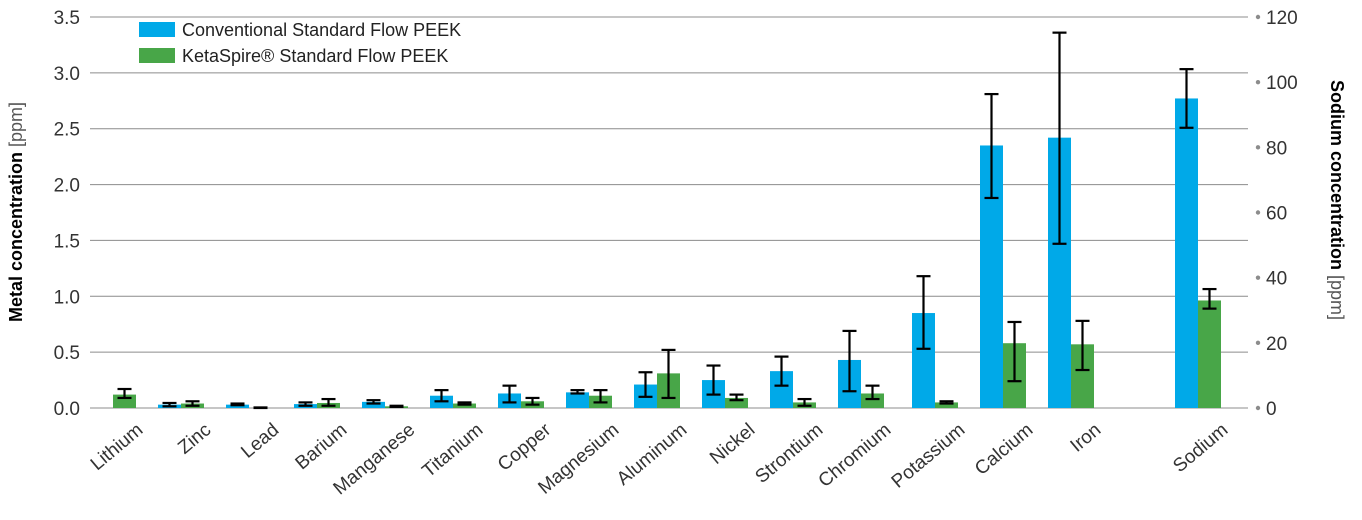  I want to click on errorbar-conventional-potassium, so click(923, 312).